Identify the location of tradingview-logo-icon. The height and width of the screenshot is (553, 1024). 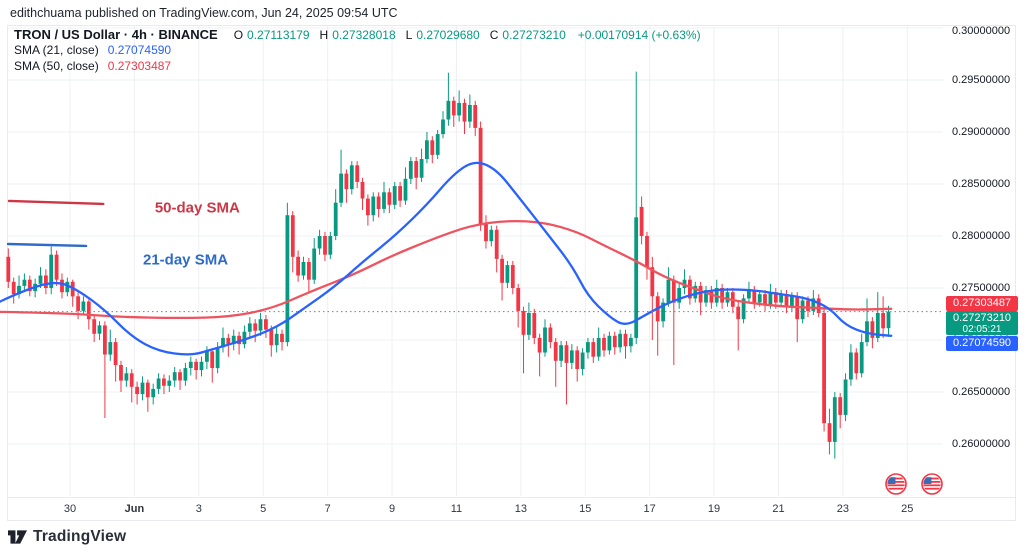
(17, 537).